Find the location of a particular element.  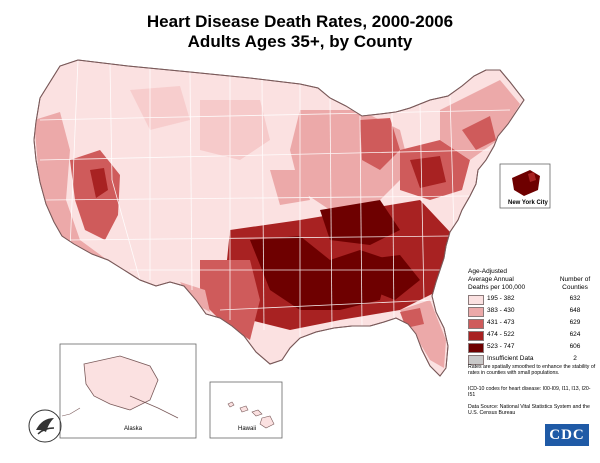

legend-count: 632 is located at coordinates (575, 298).